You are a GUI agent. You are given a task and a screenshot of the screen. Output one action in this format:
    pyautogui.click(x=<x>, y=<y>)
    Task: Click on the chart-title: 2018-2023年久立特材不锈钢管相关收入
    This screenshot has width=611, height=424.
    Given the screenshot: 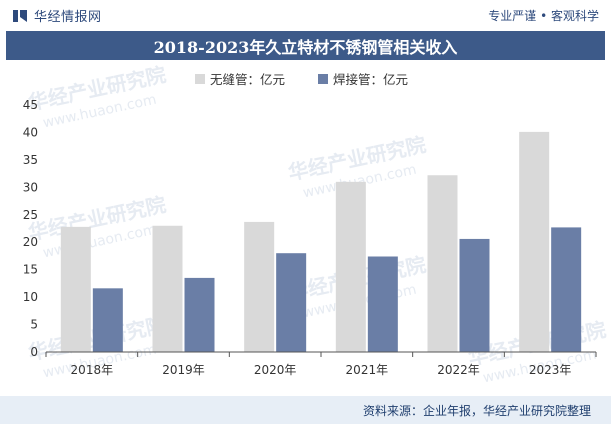 What is the action you would take?
    pyautogui.click(x=305, y=47)
    